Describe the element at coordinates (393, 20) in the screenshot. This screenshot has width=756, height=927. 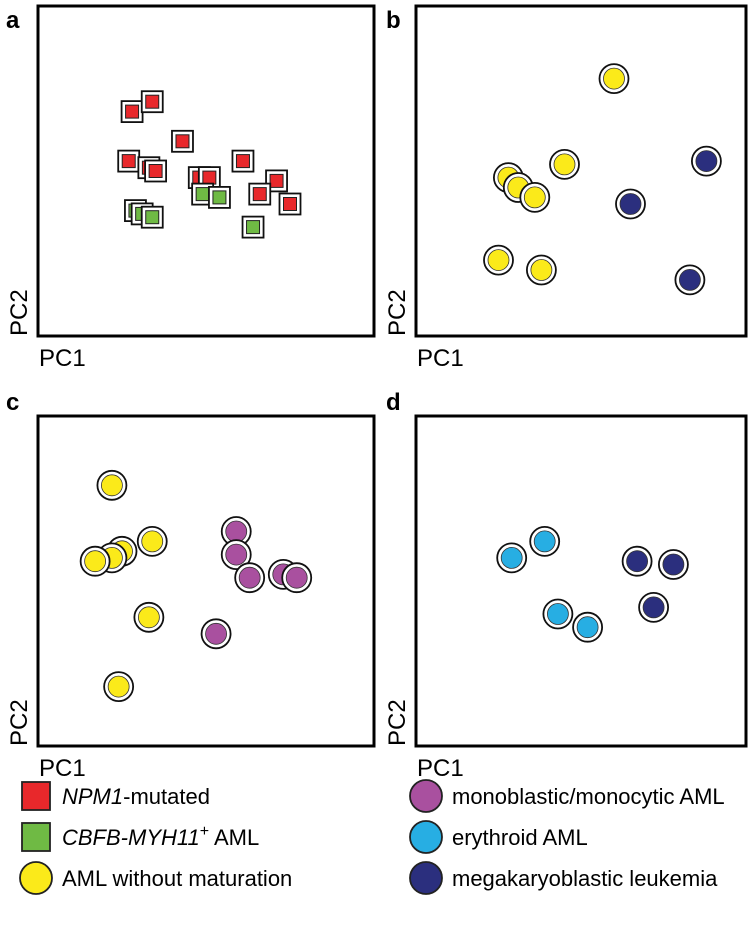
I see `panel-letter-b: b` at that location.